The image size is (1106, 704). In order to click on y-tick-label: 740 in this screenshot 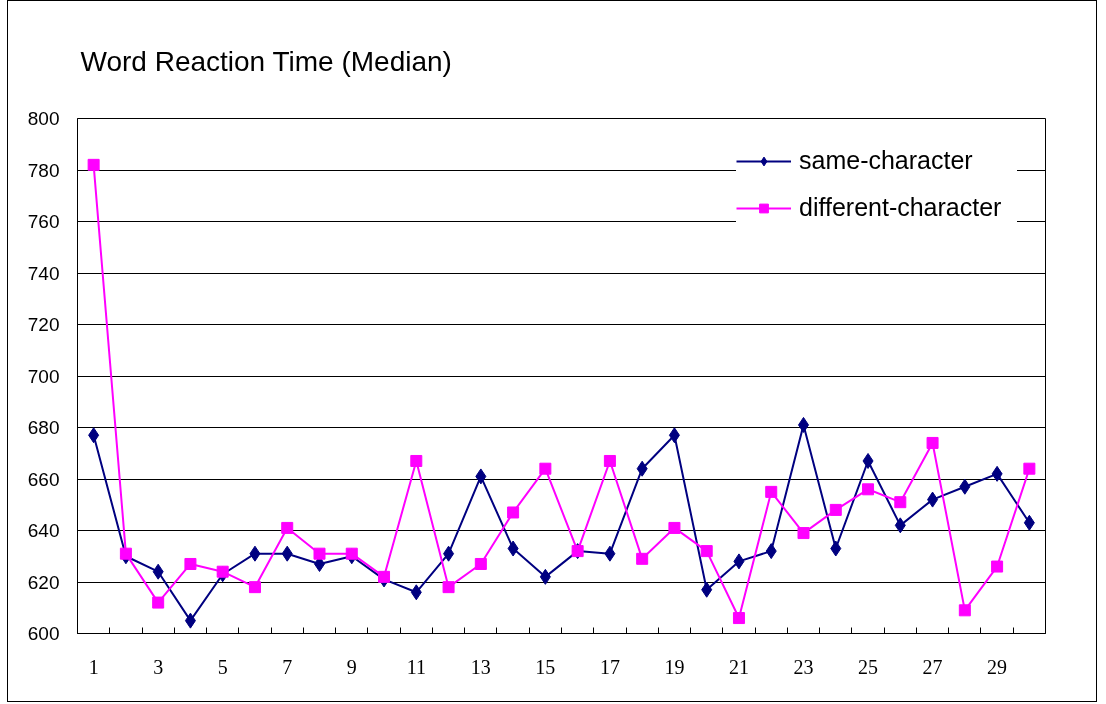, I will do `click(43, 273)`.